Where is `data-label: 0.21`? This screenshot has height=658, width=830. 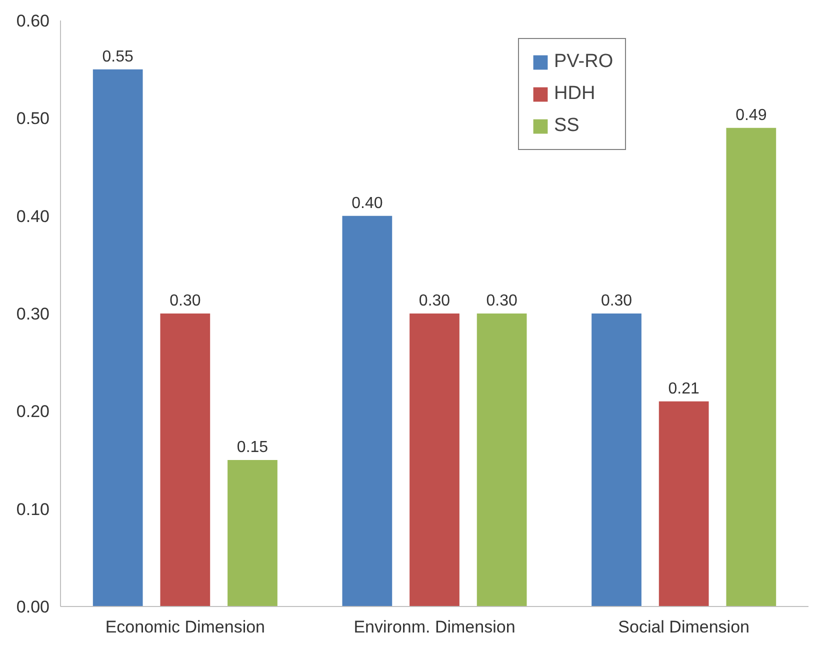 data-label: 0.21 is located at coordinates (684, 389).